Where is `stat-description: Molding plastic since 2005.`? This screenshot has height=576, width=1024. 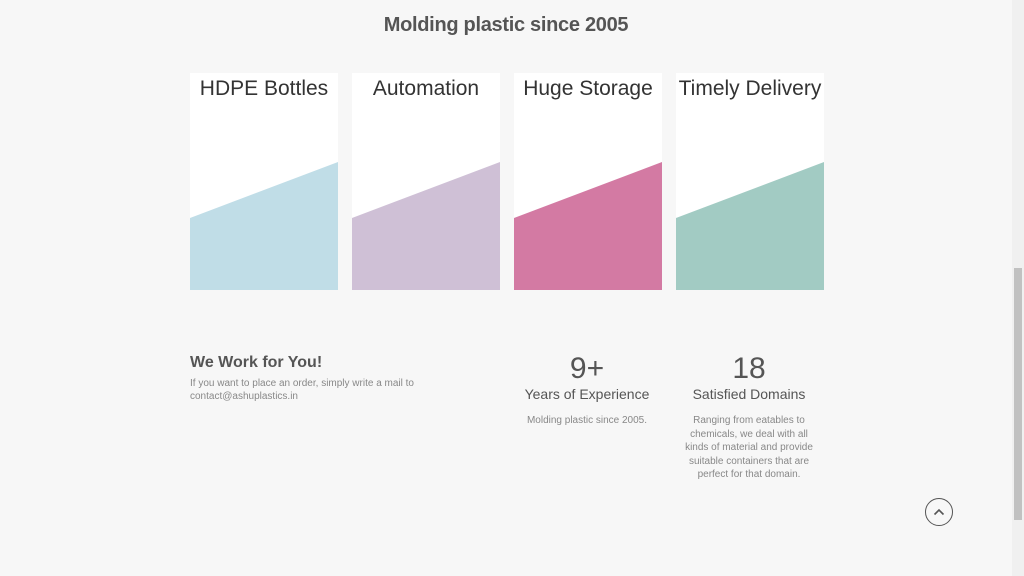
stat-description: Molding plastic since 2005. is located at coordinates (587, 420).